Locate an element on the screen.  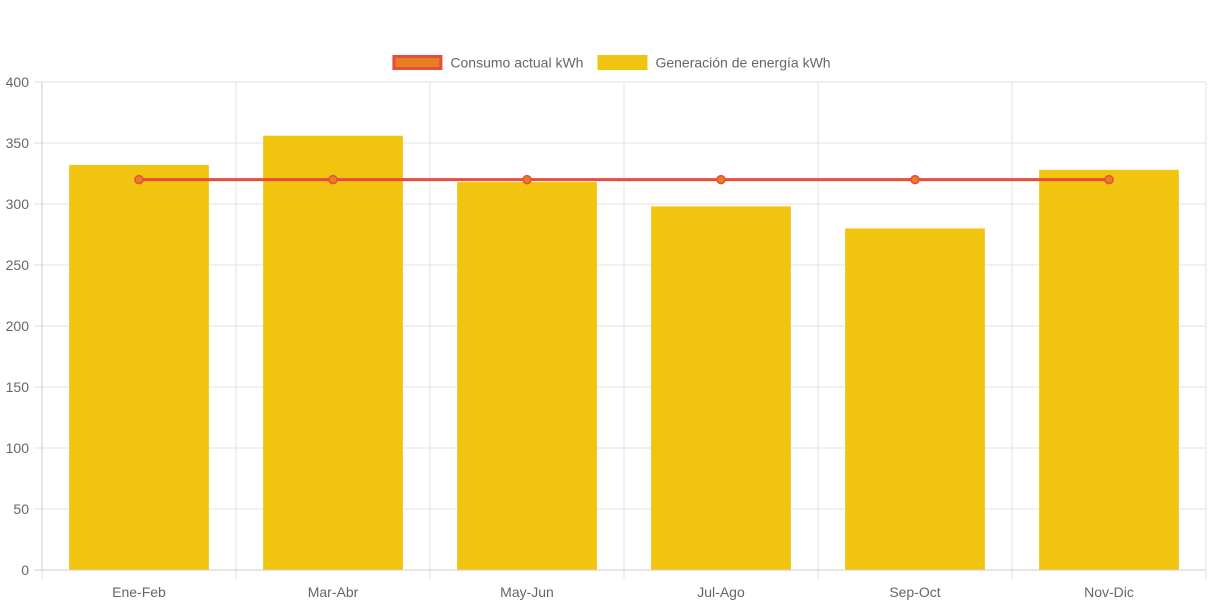
x-tick-label: Jul-Ago is located at coordinates (721, 592).